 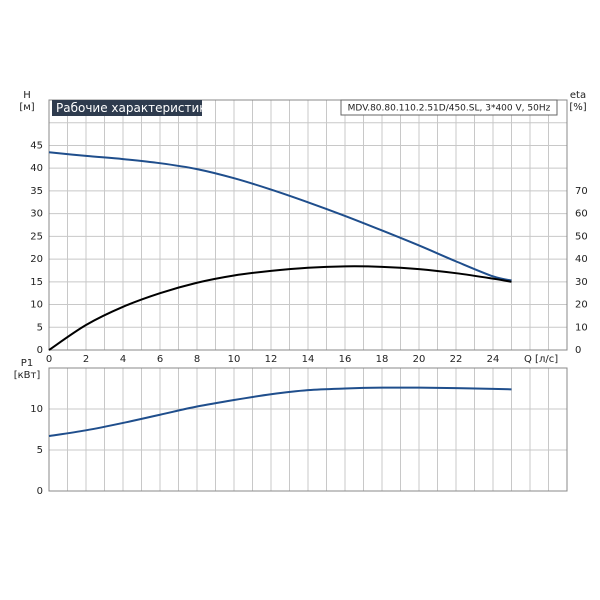 I want to click on y-axis-label: P1, so click(x=27, y=363).